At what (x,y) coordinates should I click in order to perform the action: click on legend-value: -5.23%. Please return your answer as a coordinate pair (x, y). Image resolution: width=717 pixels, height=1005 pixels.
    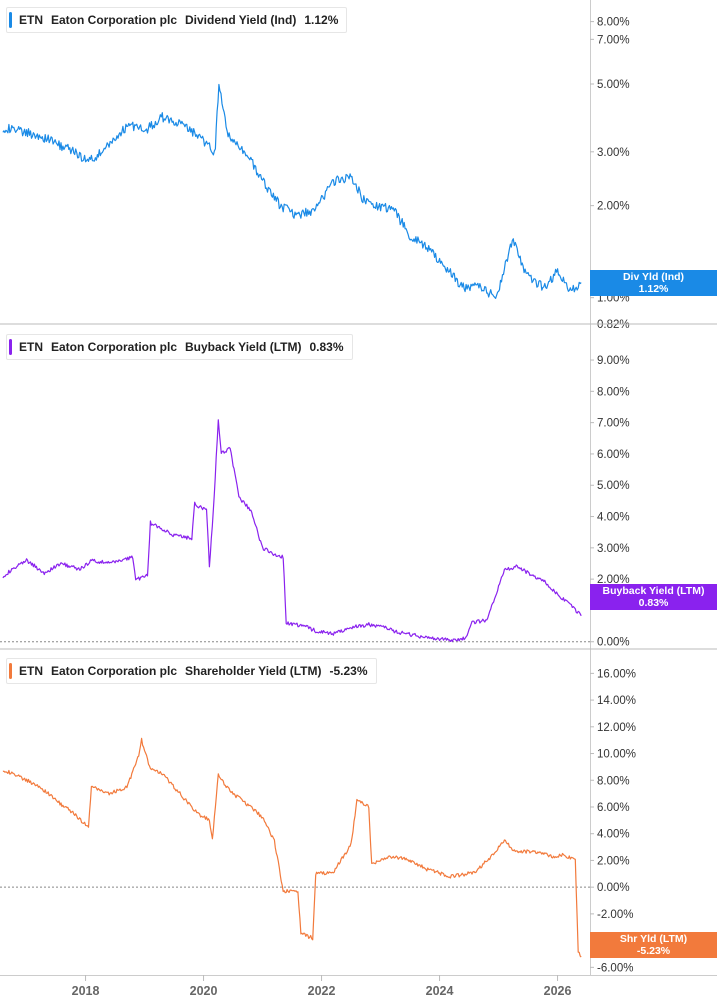
    Looking at the image, I should click on (348, 671).